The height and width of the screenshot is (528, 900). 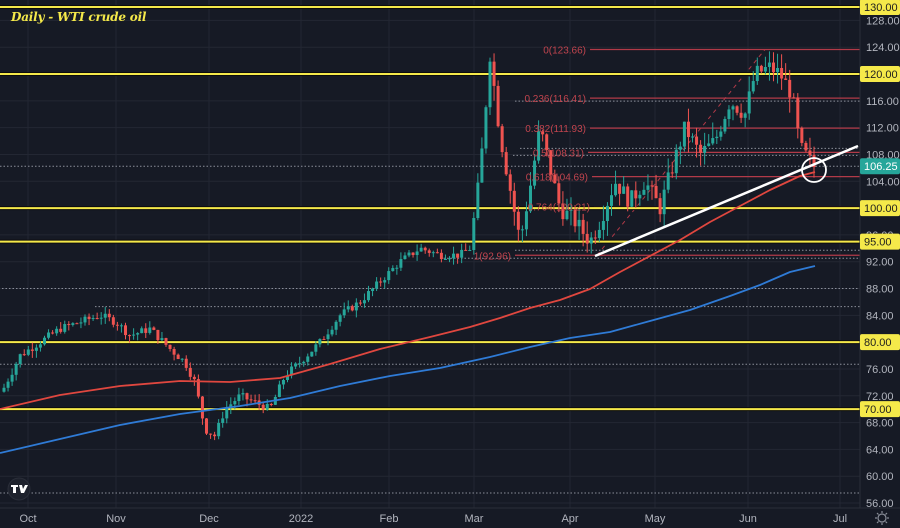 I want to click on fib-level-label: 0.618(104.69), so click(x=557, y=178).